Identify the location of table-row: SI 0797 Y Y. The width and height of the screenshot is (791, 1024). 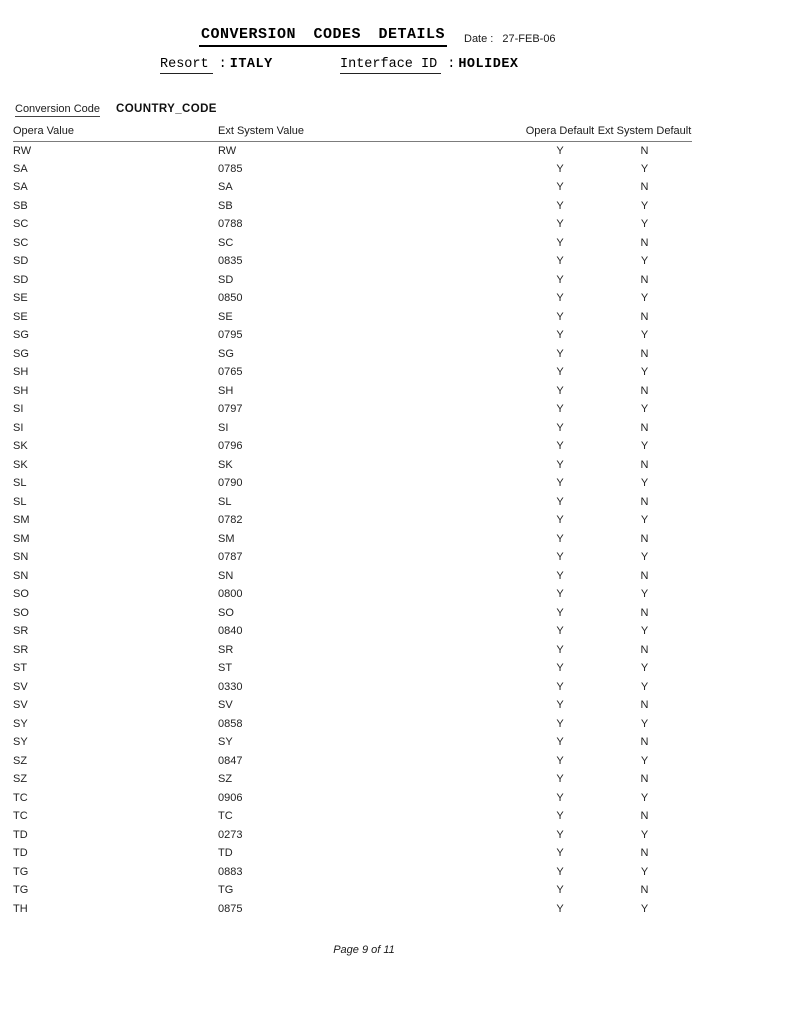
(352, 409).